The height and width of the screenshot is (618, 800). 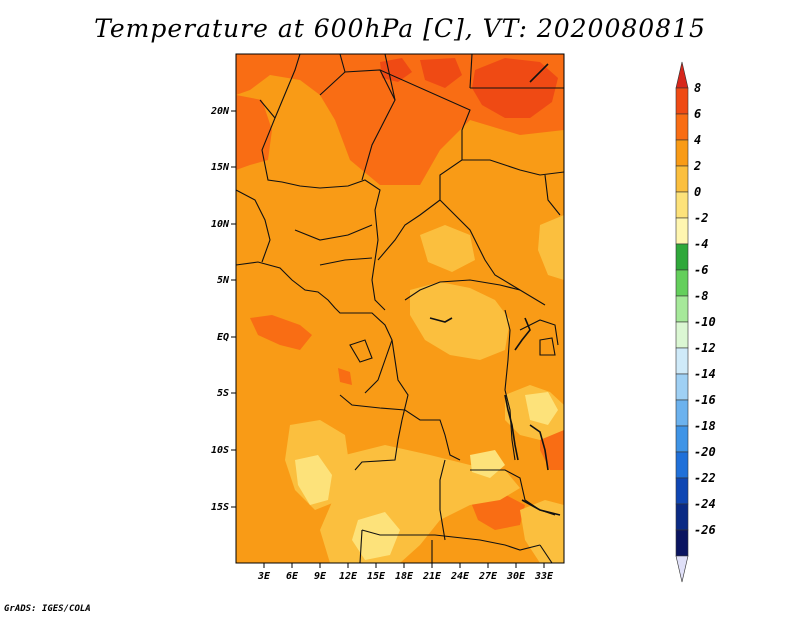 What do you see at coordinates (348, 576) in the screenshot?
I see `lon-label: 12E` at bounding box center [348, 576].